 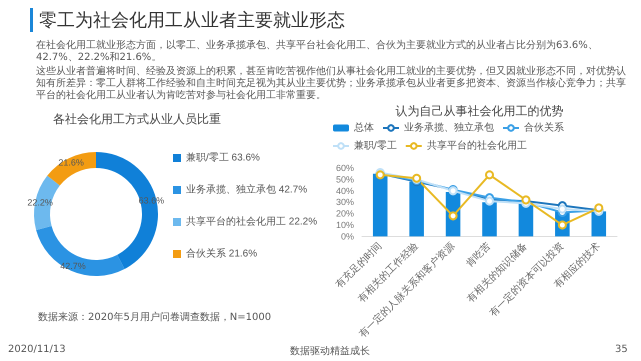 I want to click on text: 零工为社会化用工从业者主要就业形态, so click(x=187, y=20).